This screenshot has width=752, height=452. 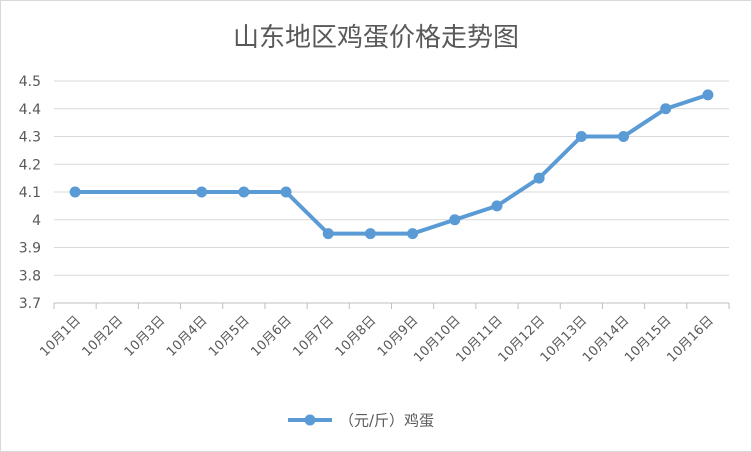 What do you see at coordinates (391, 305) in the screenshot?
I see `x-axis` at bounding box center [391, 305].